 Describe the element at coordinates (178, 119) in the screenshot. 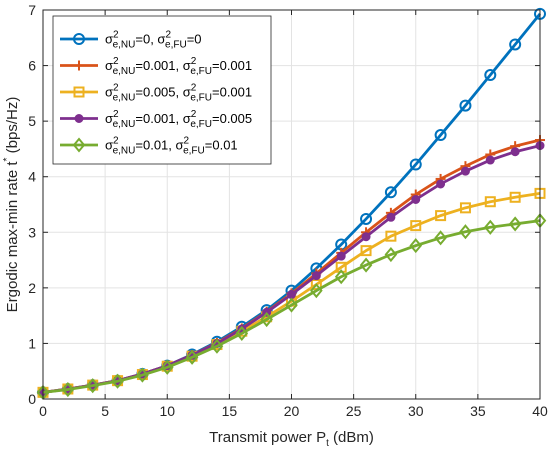

I see `legend-label: σ2 e,NU=0.001, σ2 e,FU=0.005` at that location.